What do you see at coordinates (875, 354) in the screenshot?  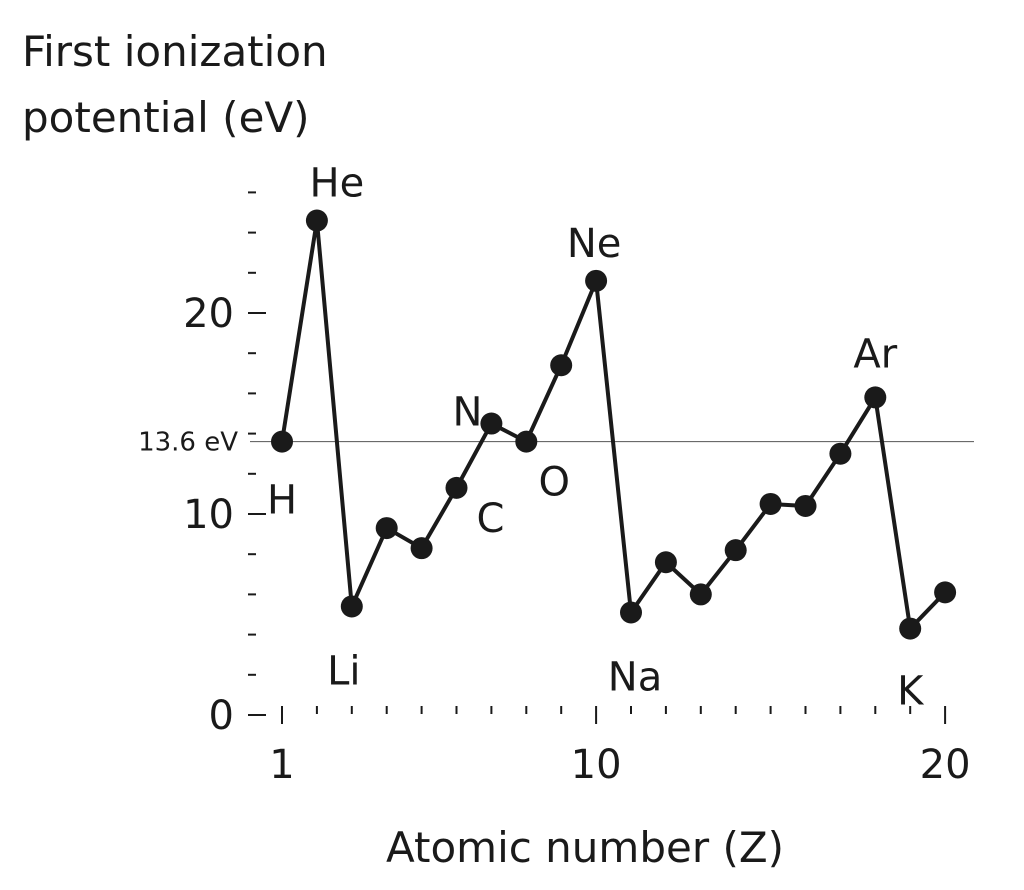 I see `element-label: Ar` at bounding box center [875, 354].